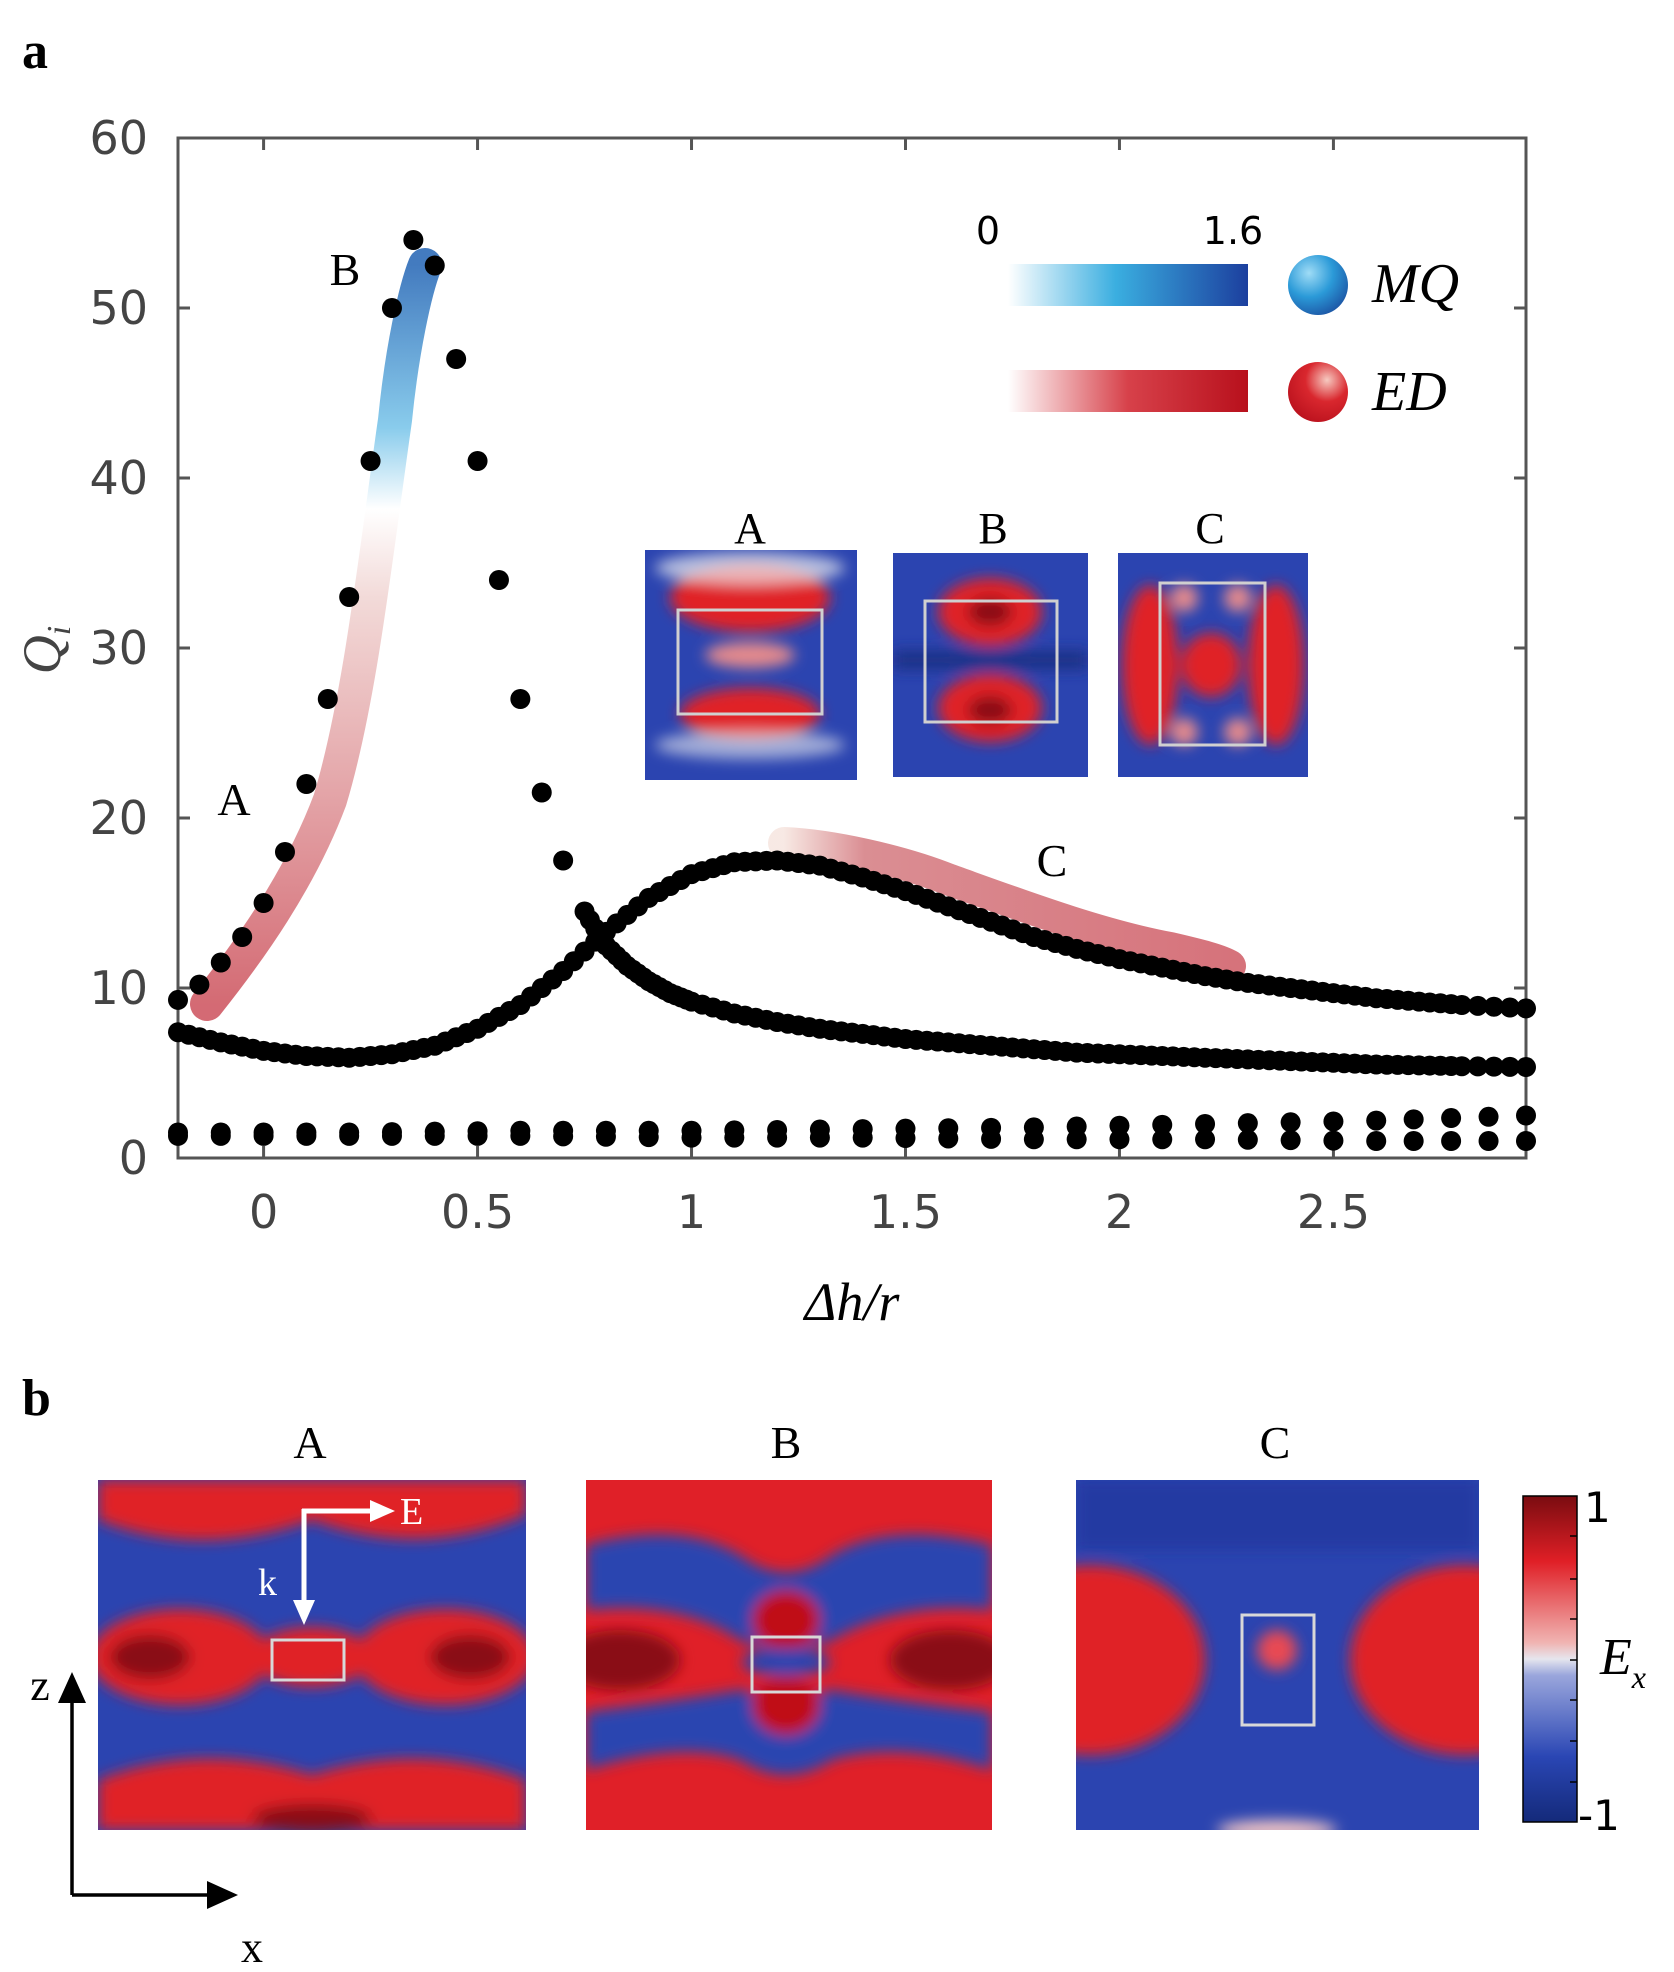  What do you see at coordinates (1119, 1212) in the screenshot?
I see `x-tick-label-4: 2` at bounding box center [1119, 1212].